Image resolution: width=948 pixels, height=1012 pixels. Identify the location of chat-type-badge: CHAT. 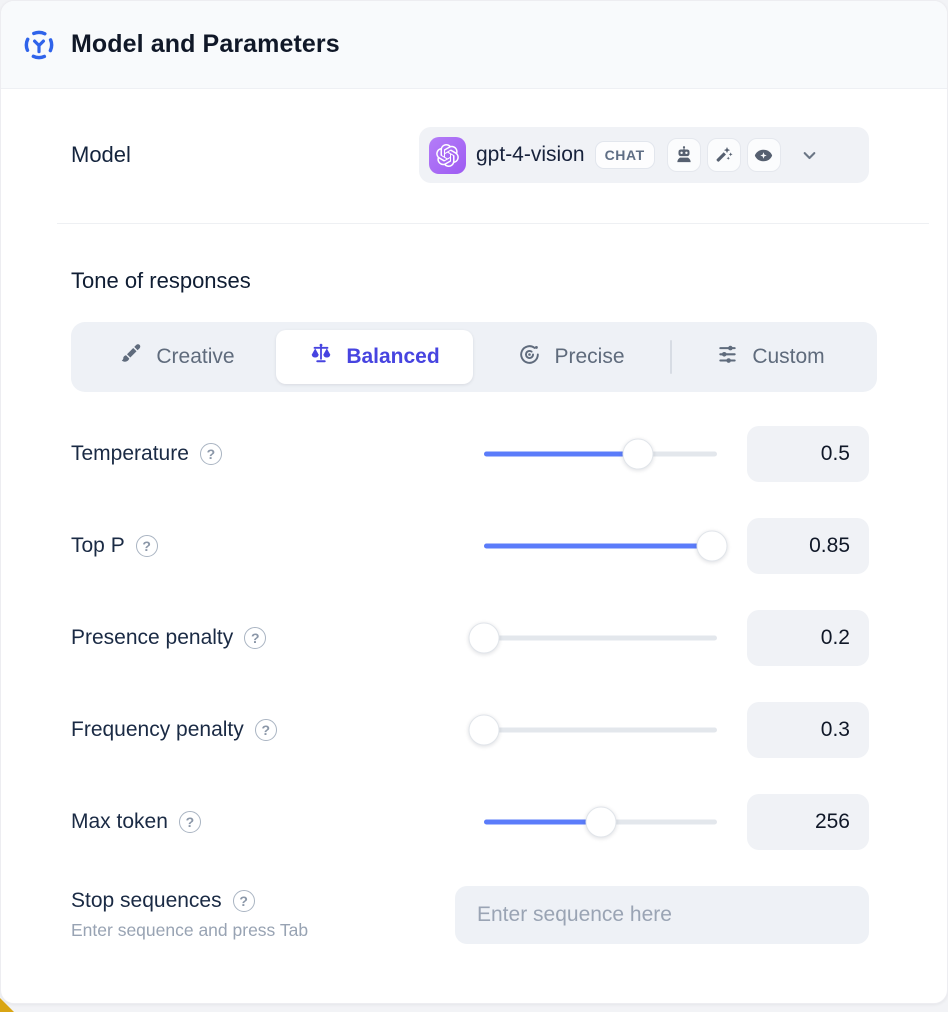
(624, 155).